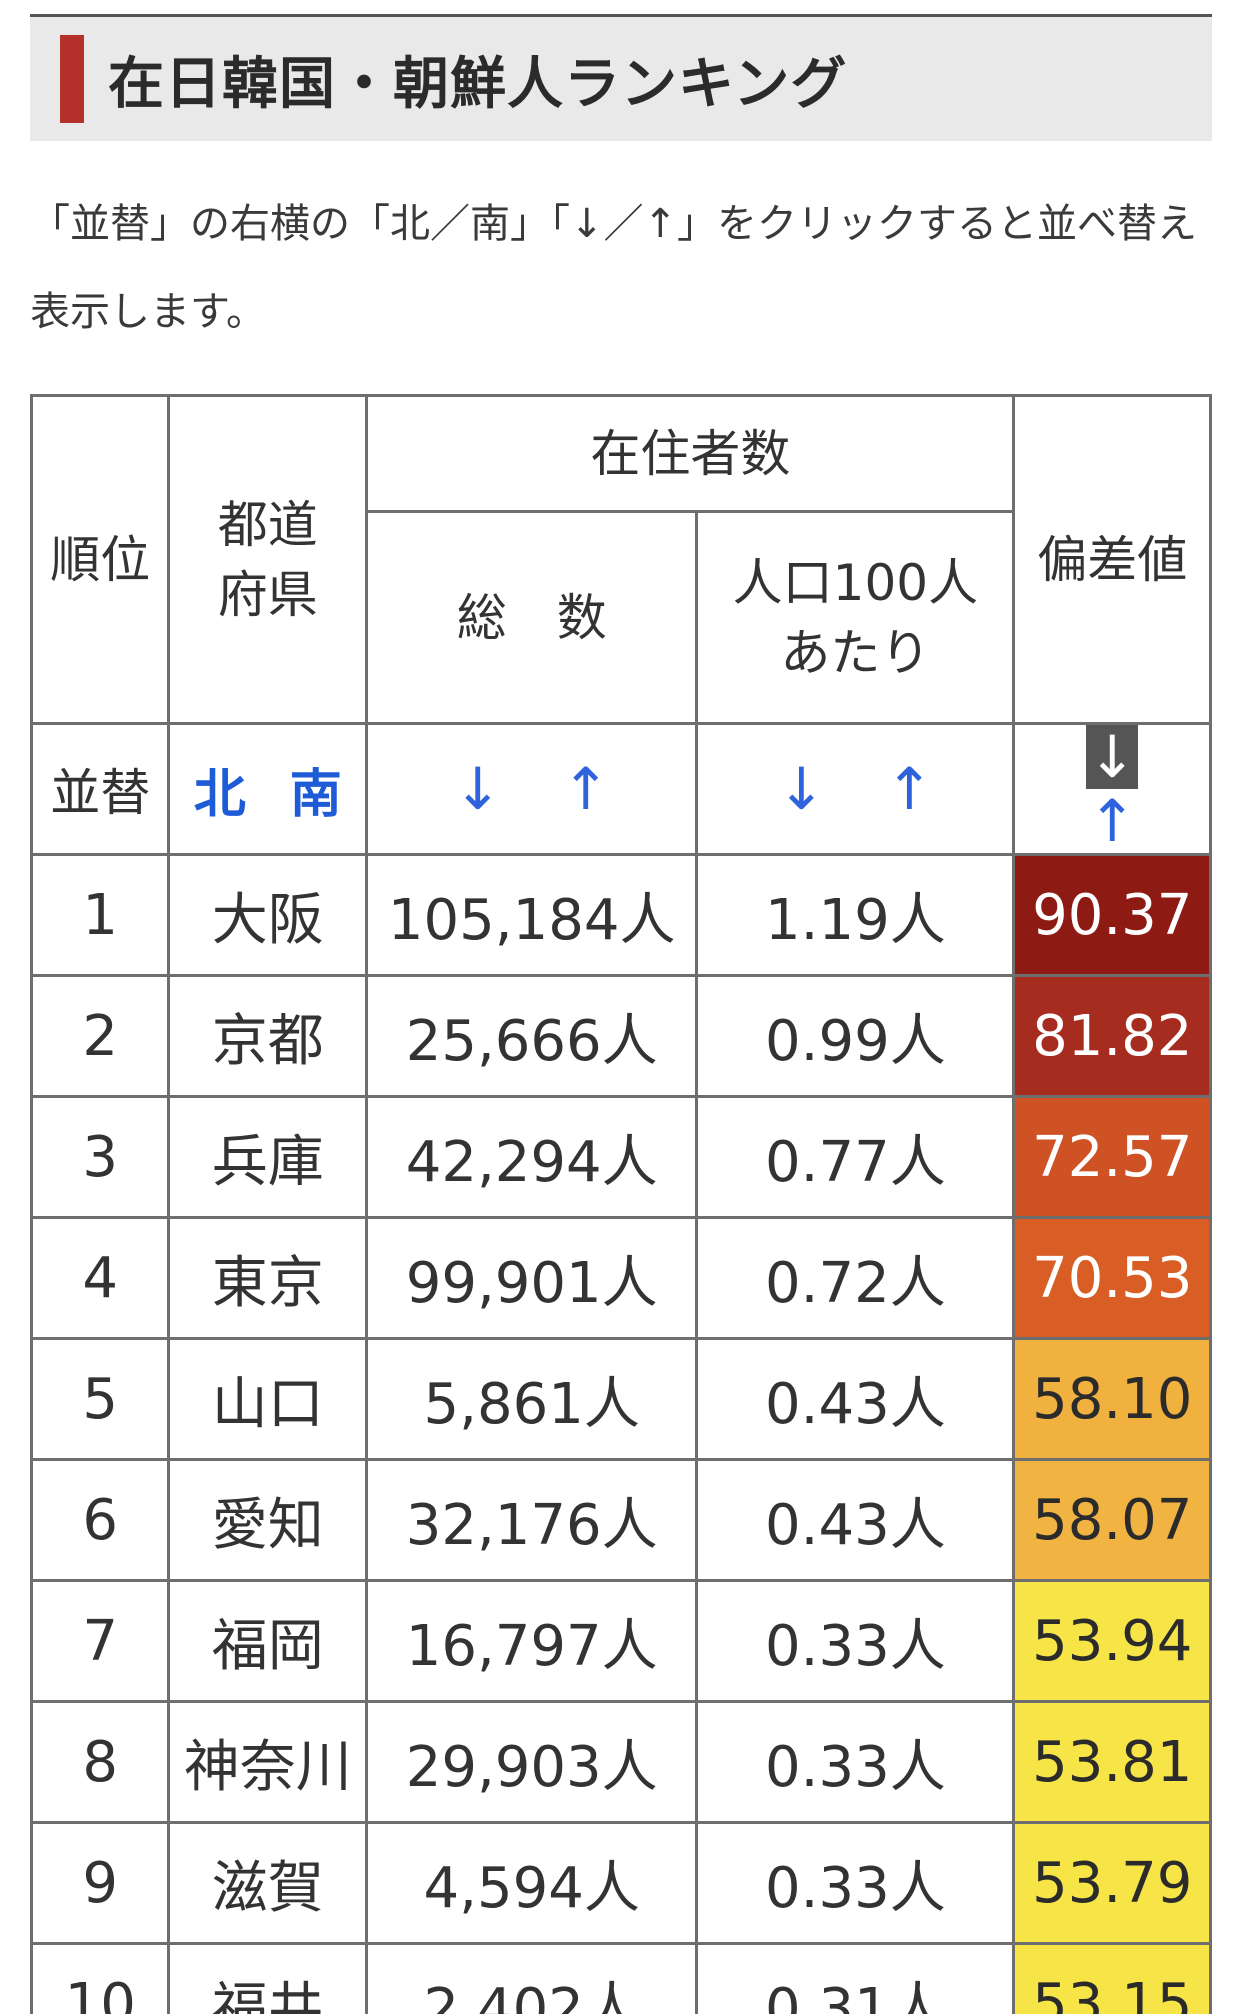 This screenshot has width=1242, height=2014. I want to click on rank-cell: 8, so click(100, 1762).